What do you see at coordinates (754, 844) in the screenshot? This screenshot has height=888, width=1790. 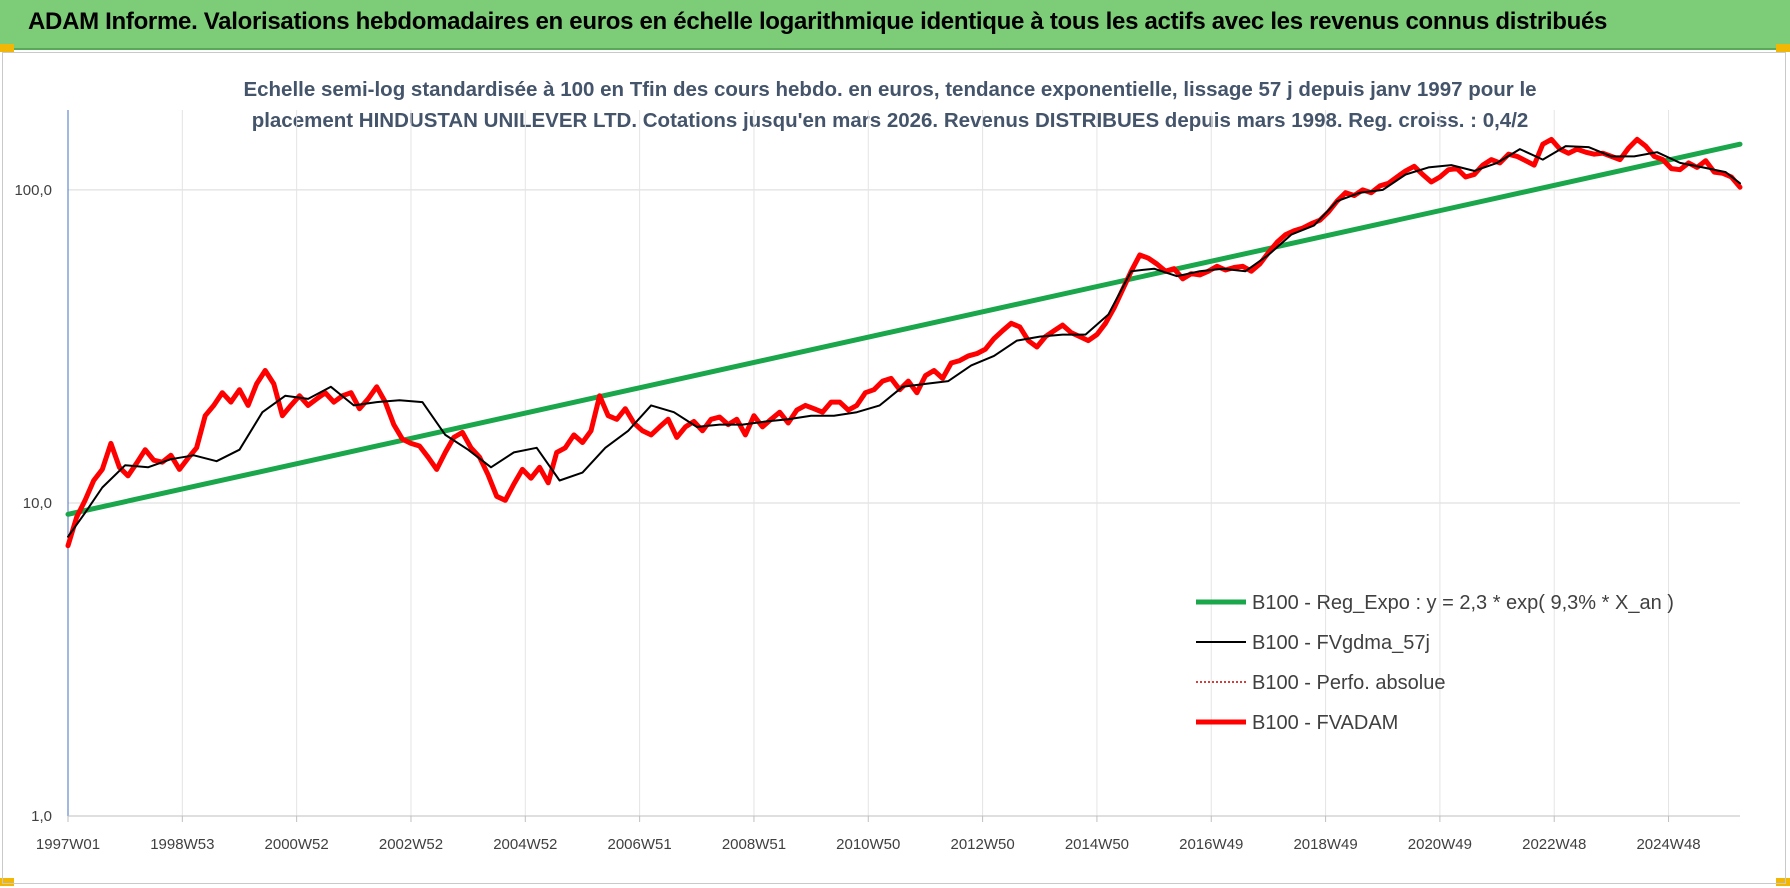 I see `x-tick-label: 2008W51` at bounding box center [754, 844].